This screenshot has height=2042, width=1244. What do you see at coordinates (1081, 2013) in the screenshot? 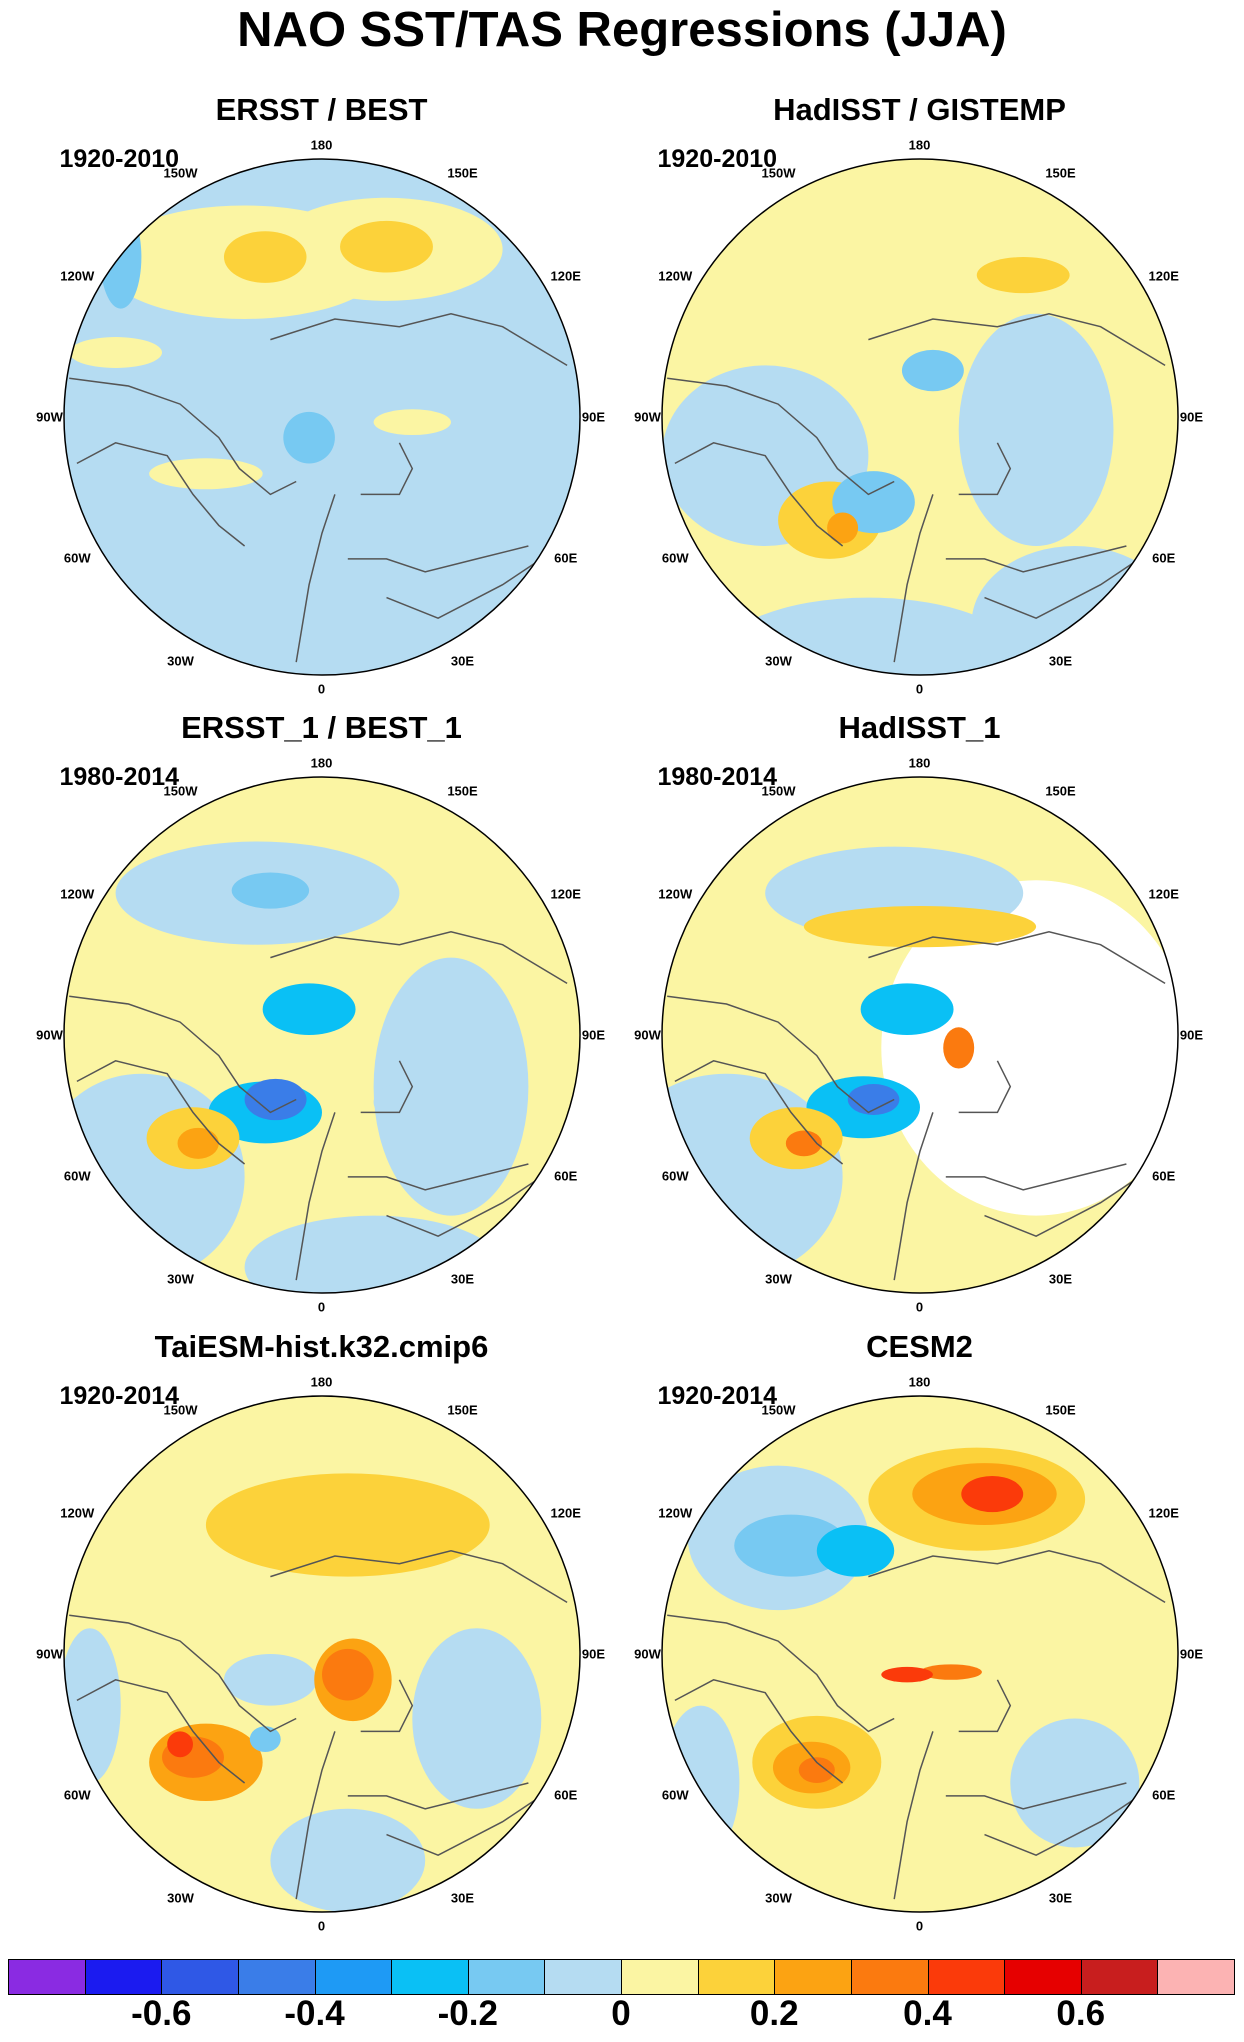
I see `colorbar-tick-label: 0.6` at bounding box center [1081, 2013].